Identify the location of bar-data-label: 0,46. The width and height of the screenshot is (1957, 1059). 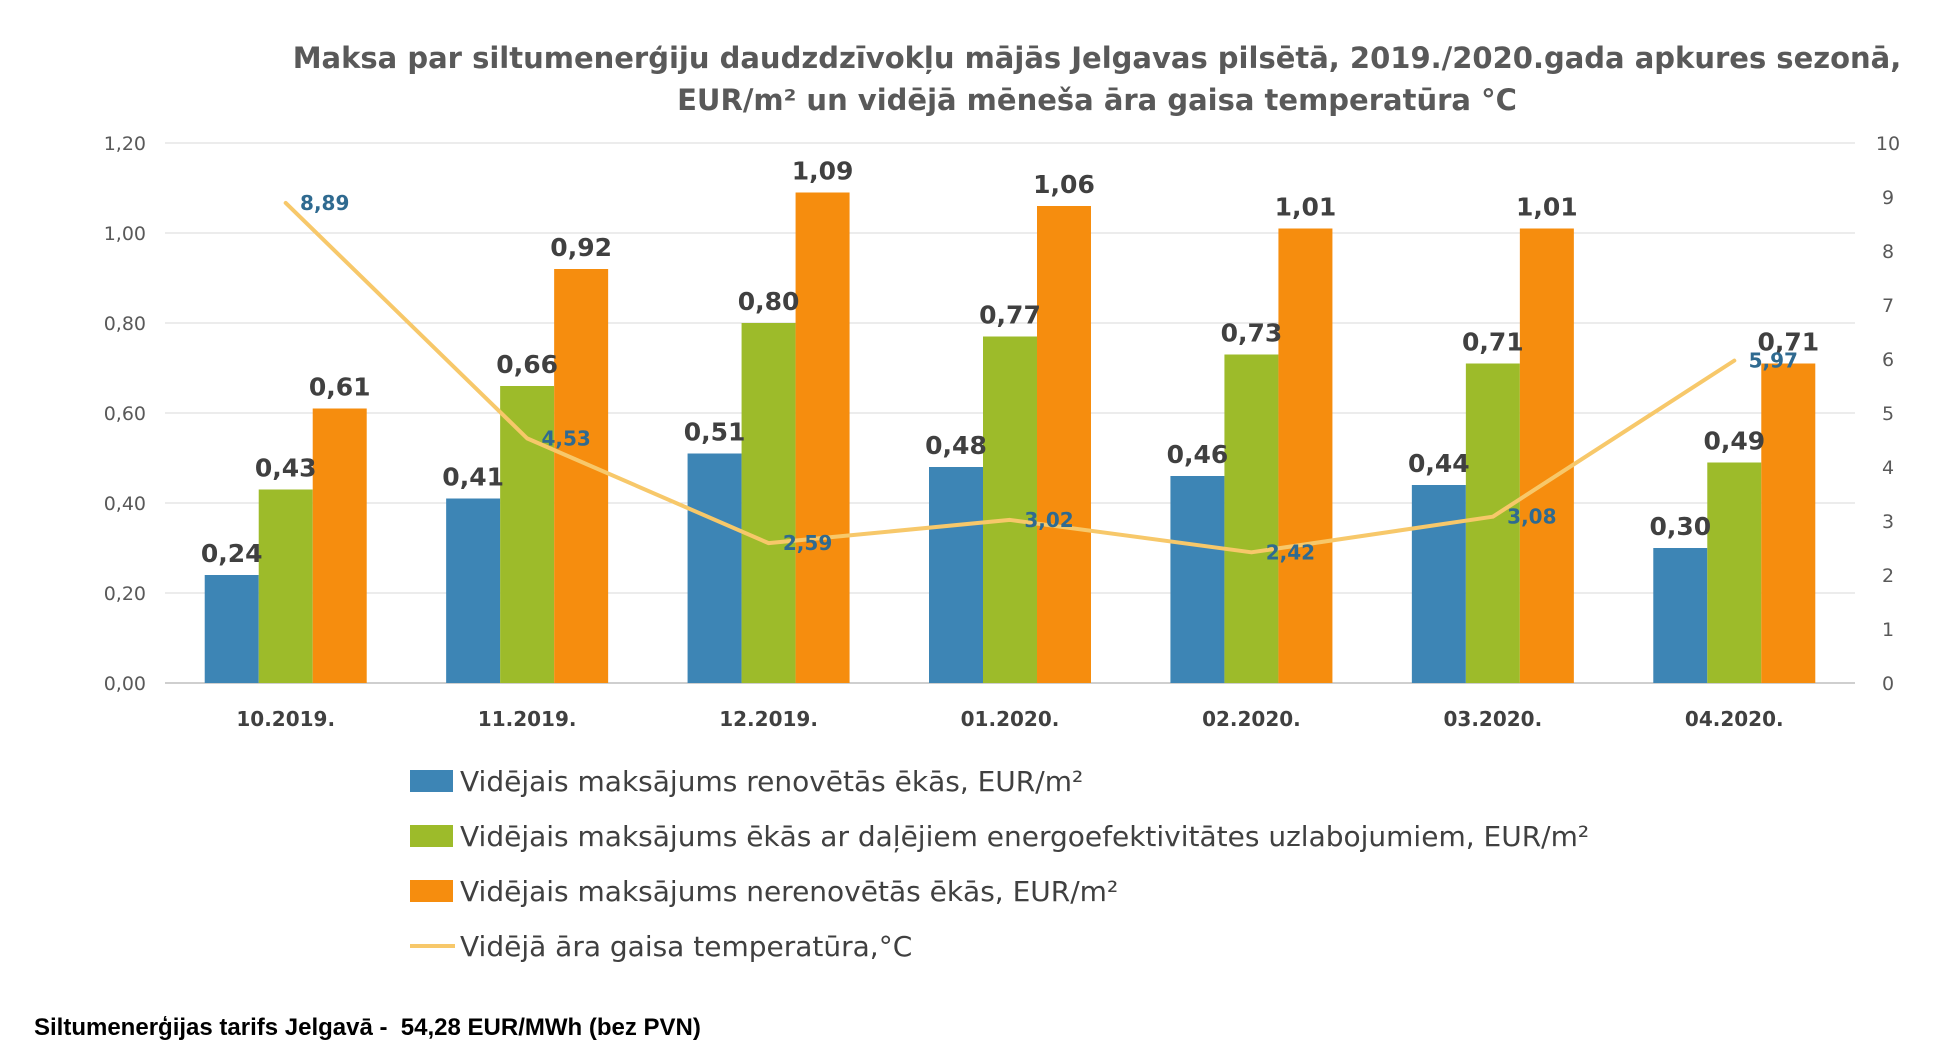
(1198, 454).